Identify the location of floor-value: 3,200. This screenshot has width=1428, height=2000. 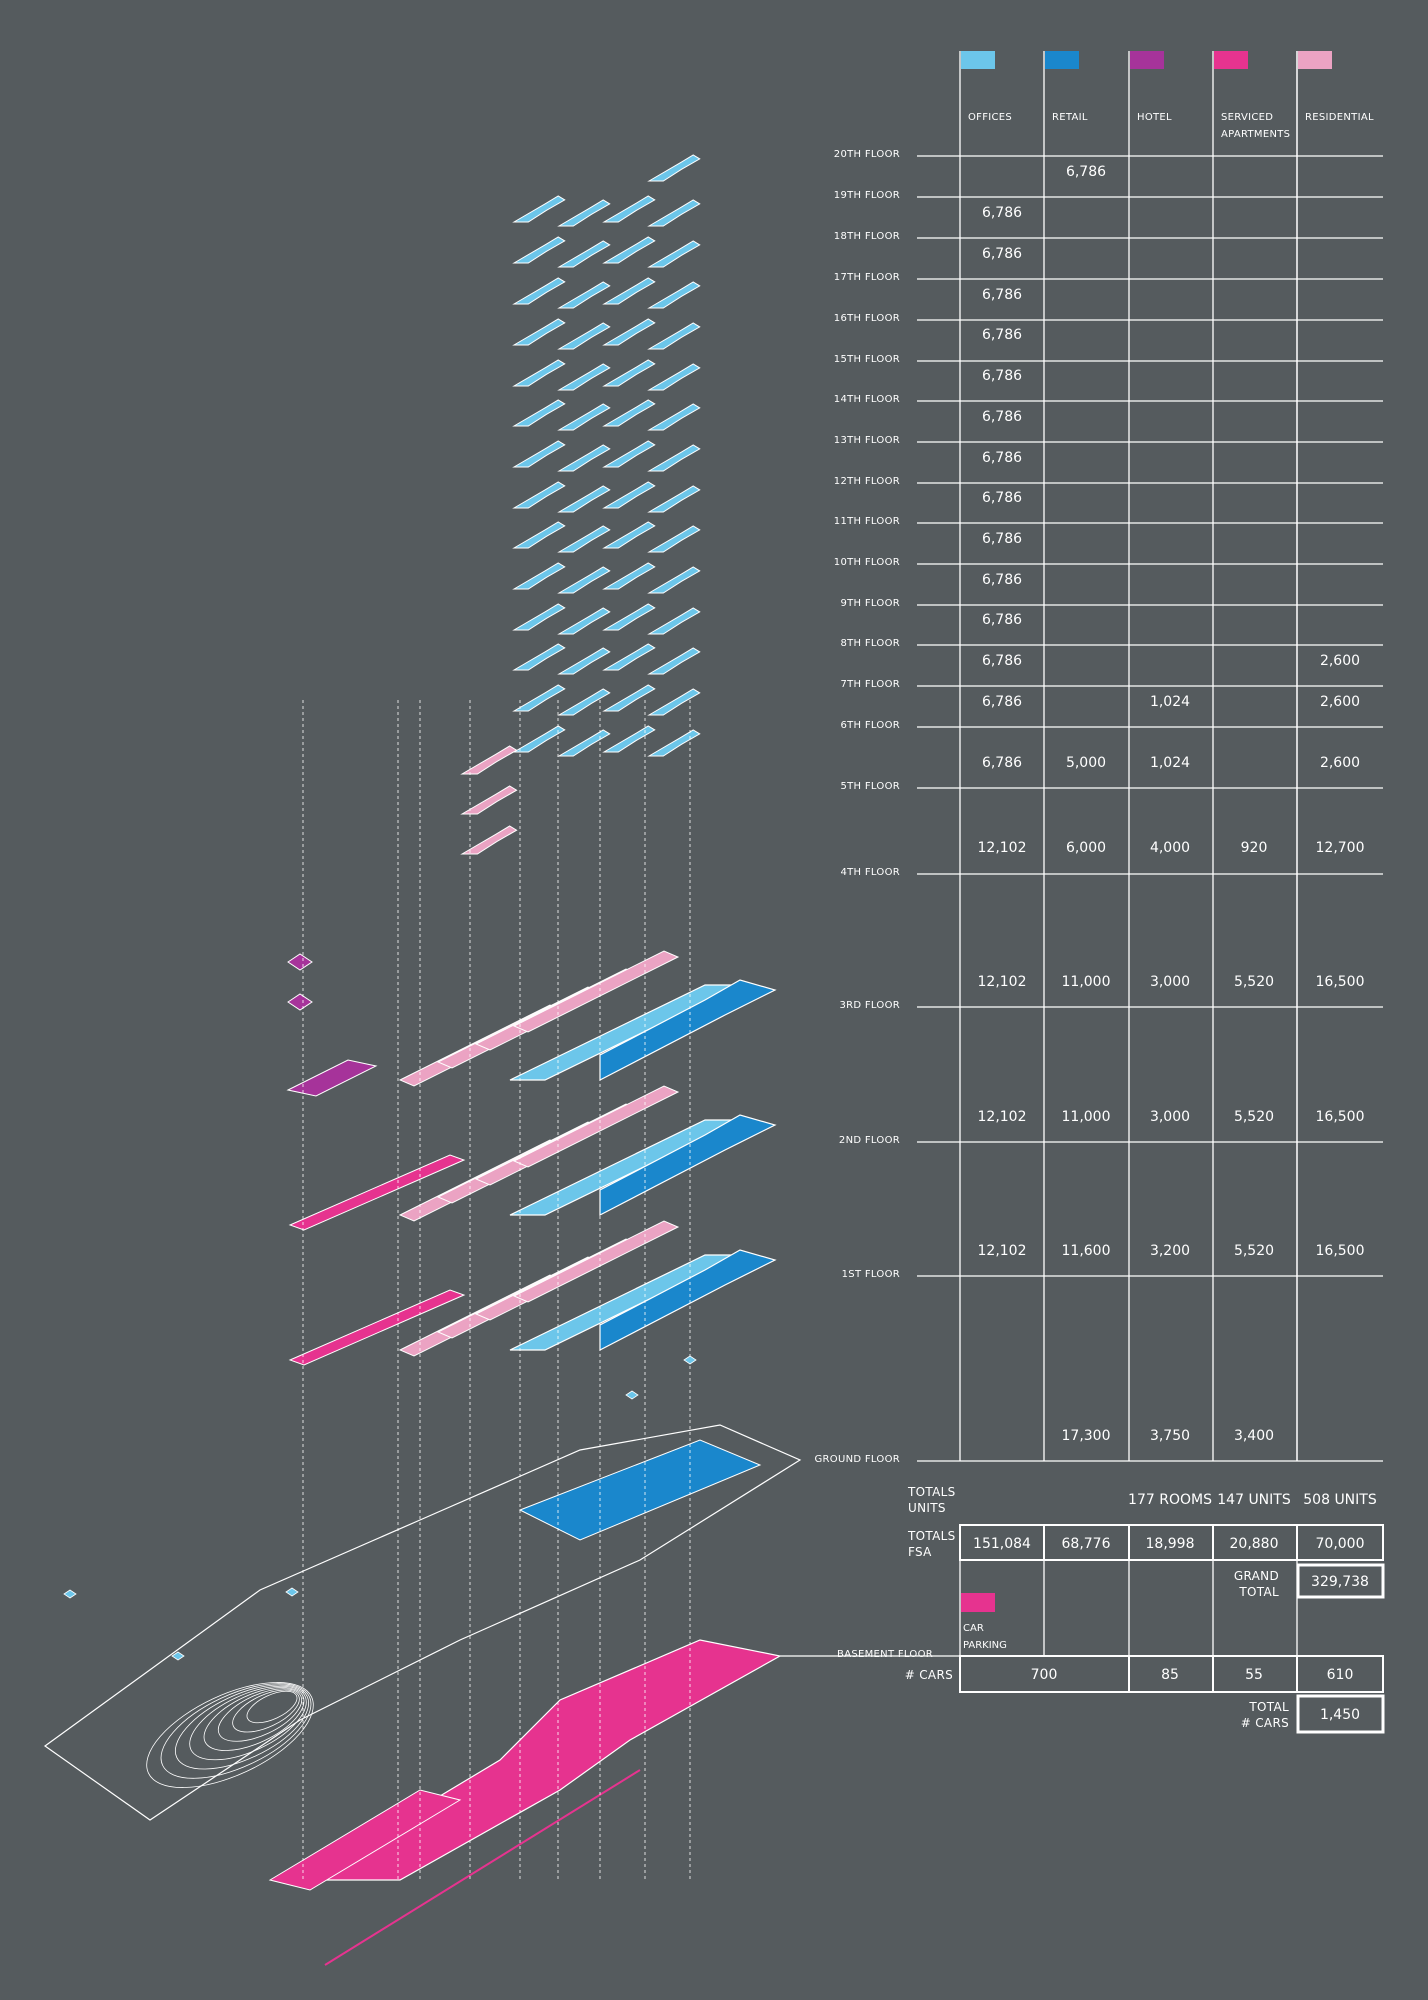
(1170, 1251).